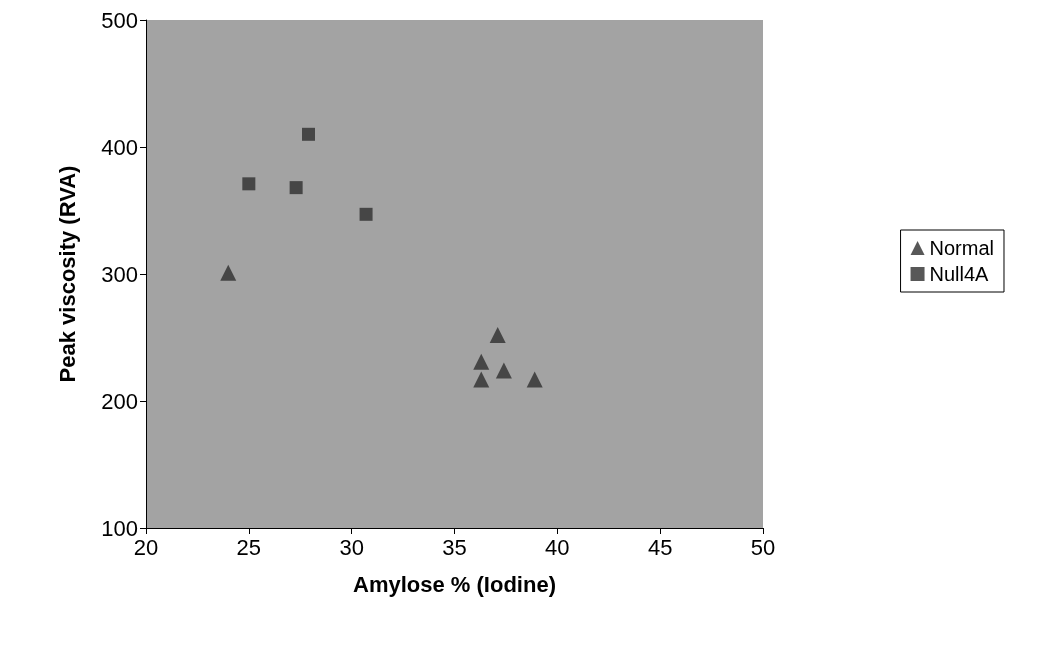 The width and height of the screenshot is (1044, 658). What do you see at coordinates (660, 547) in the screenshot?
I see `x-tick-label: 45` at bounding box center [660, 547].